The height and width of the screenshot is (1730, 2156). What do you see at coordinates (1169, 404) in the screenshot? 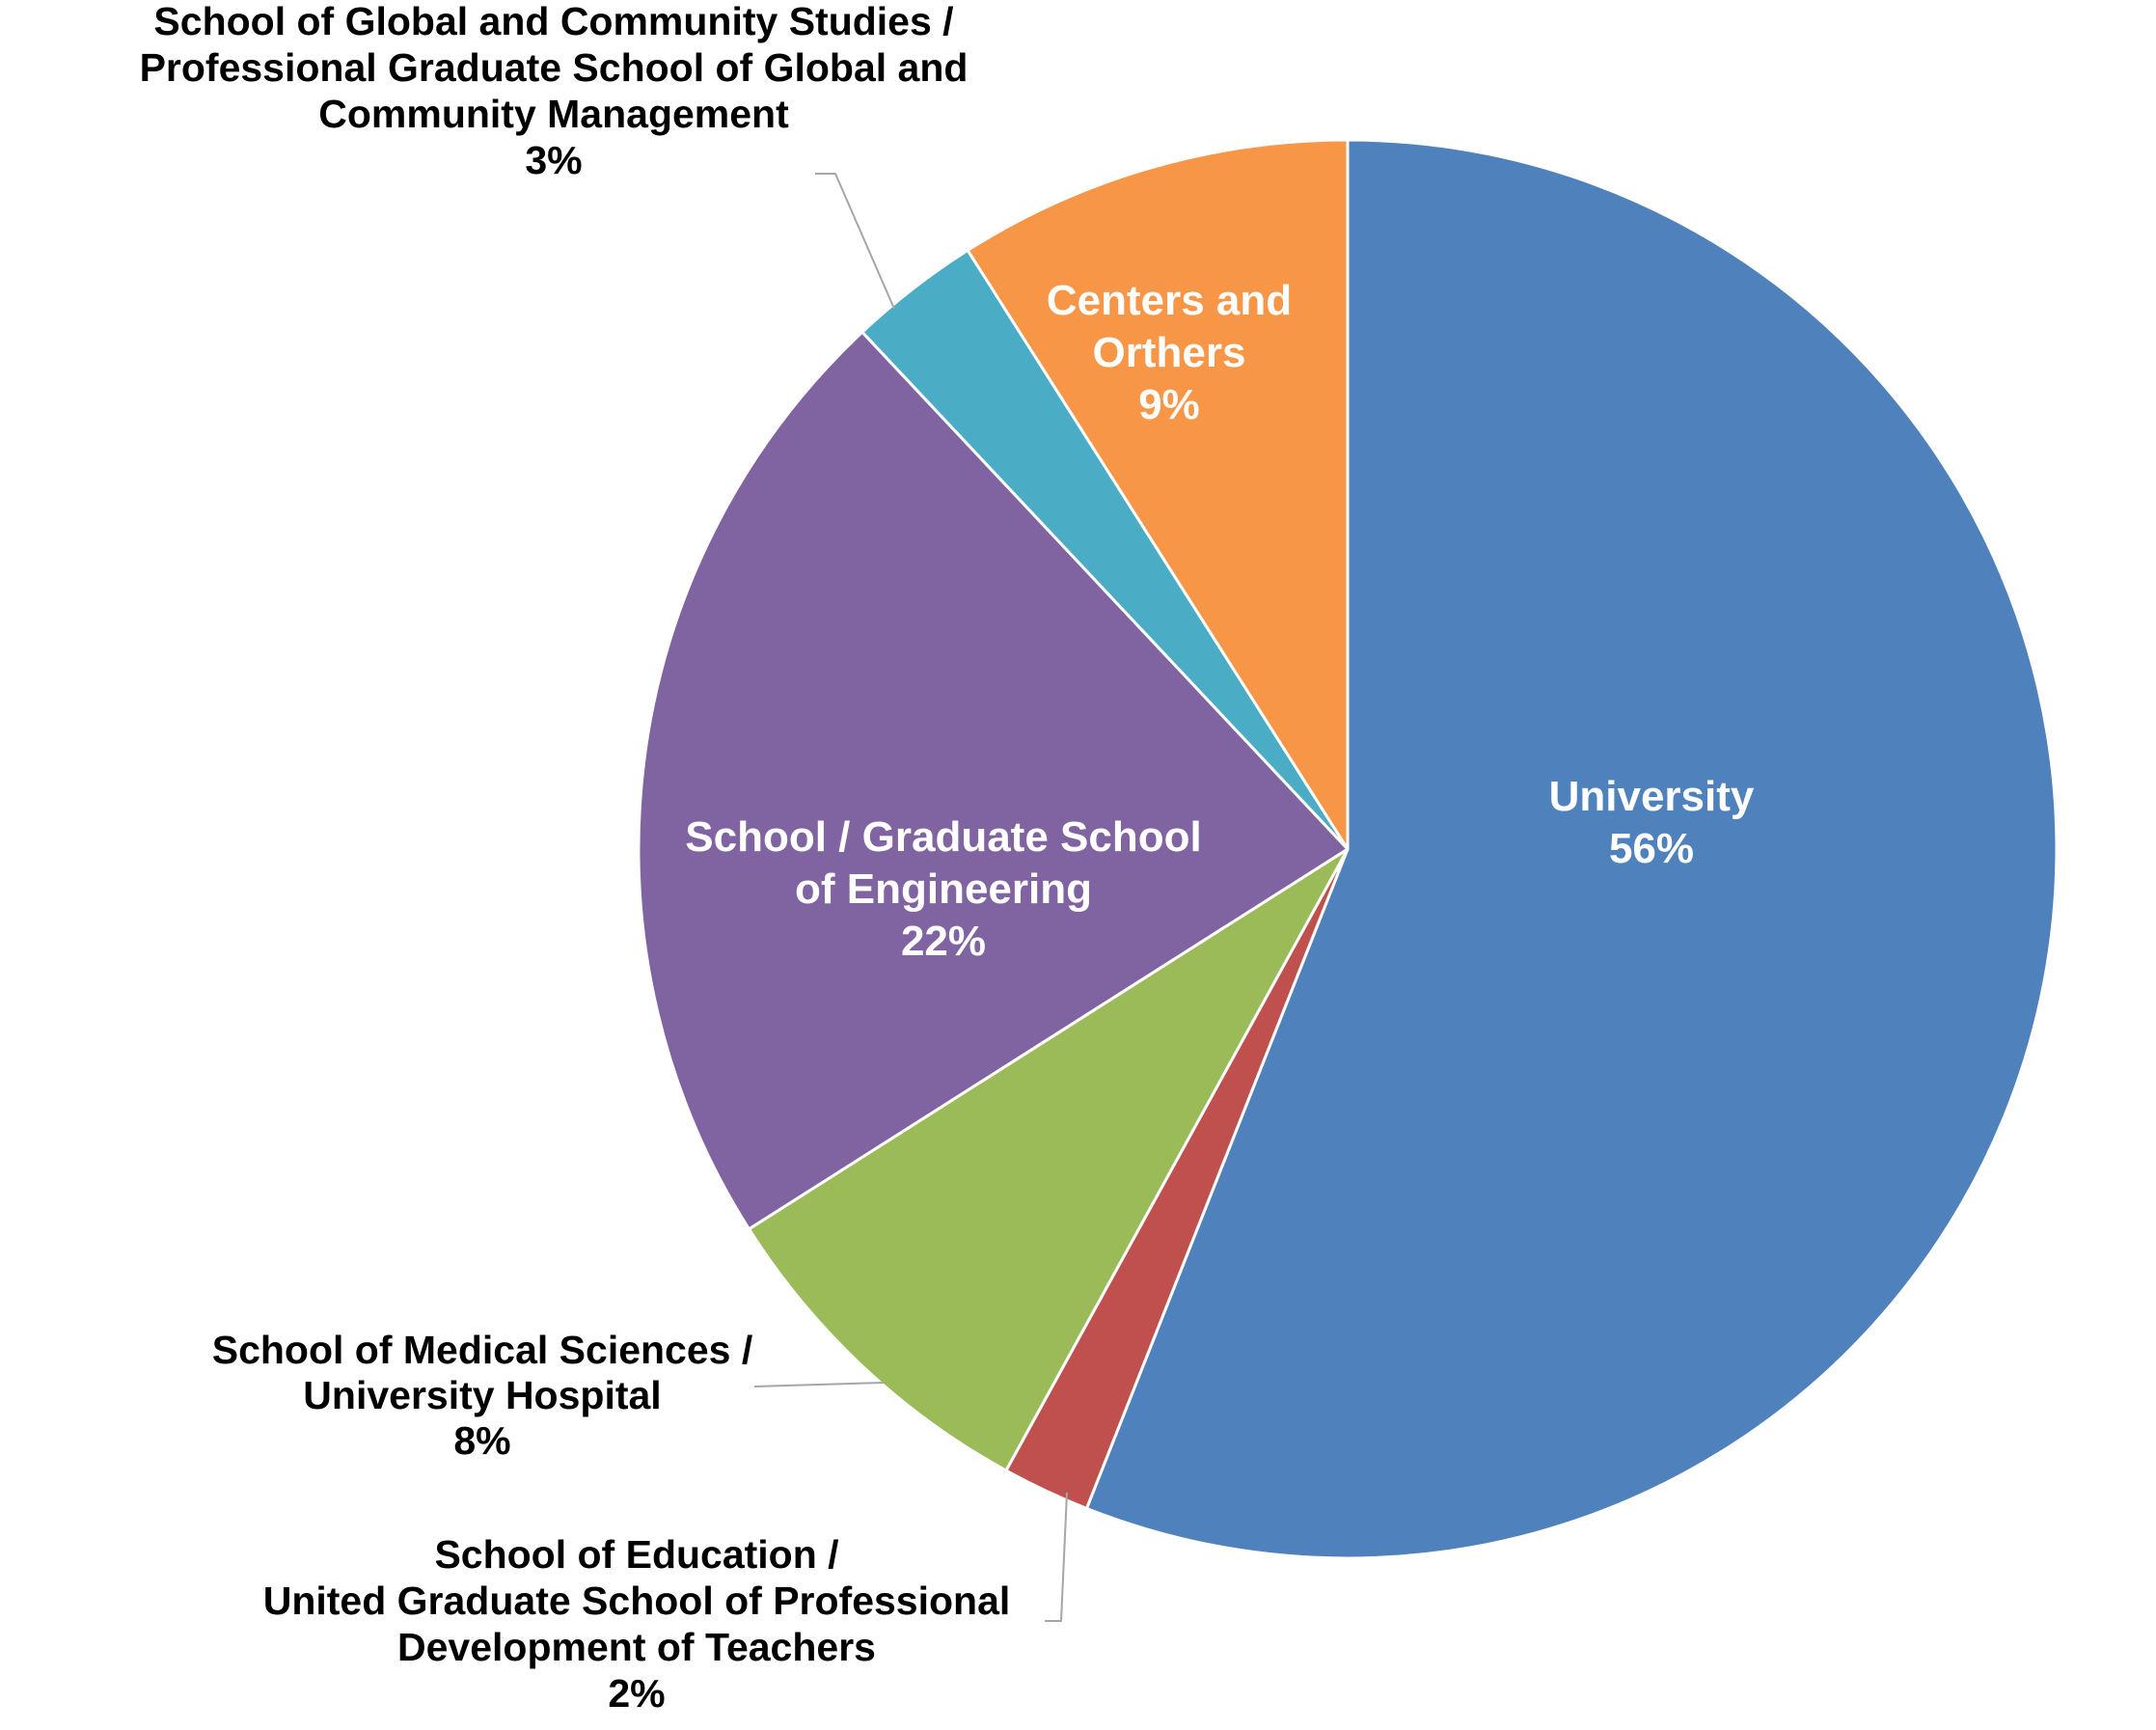
I see `slice-percent-label: 9%` at bounding box center [1169, 404].